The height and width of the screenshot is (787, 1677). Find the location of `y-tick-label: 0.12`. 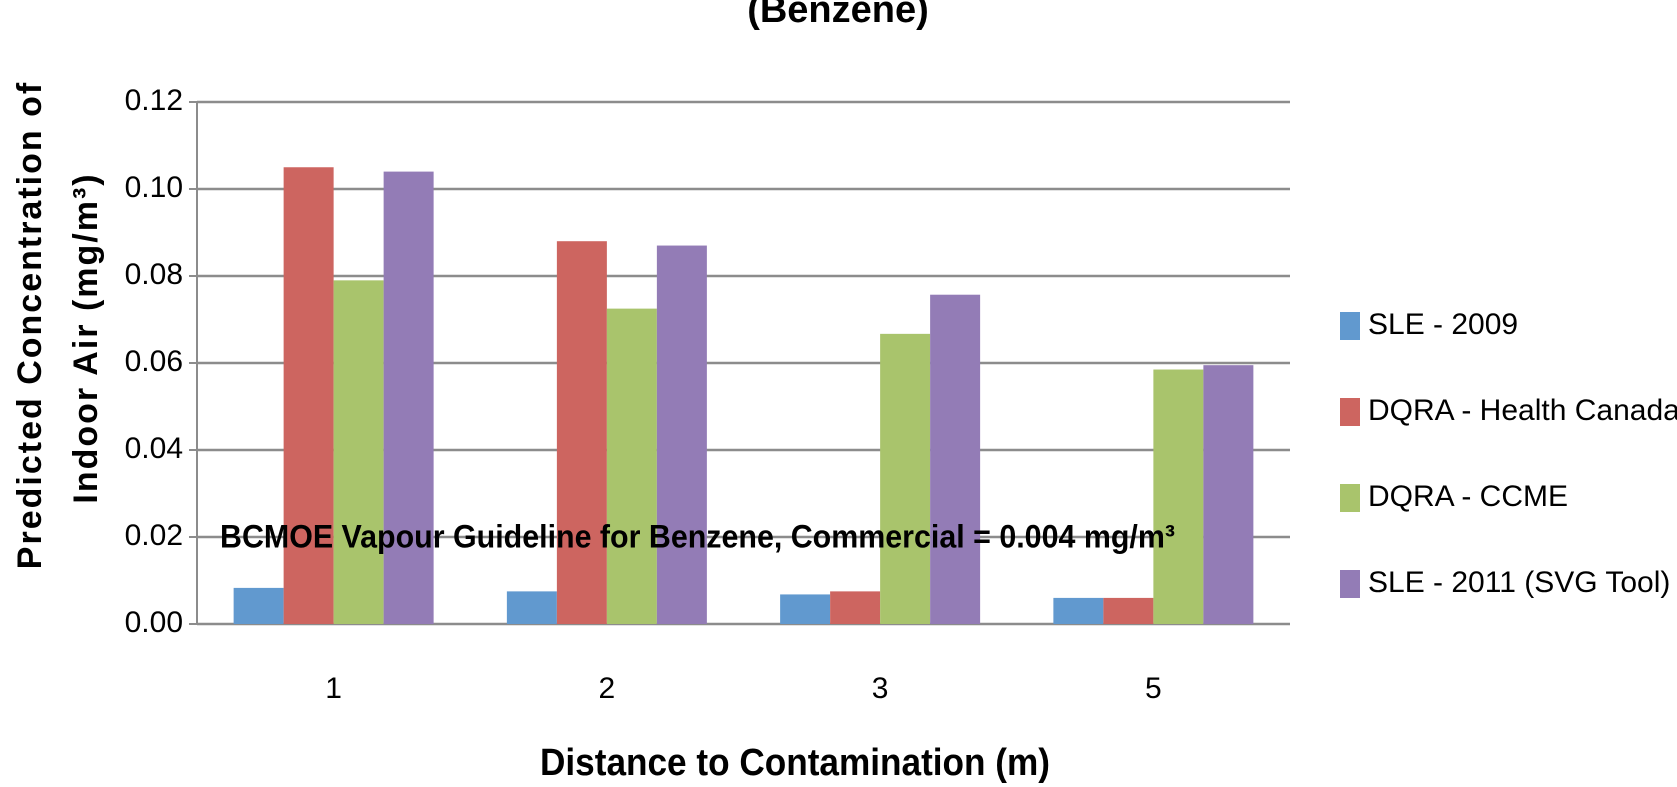

y-tick-label: 0.12 is located at coordinates (154, 100).